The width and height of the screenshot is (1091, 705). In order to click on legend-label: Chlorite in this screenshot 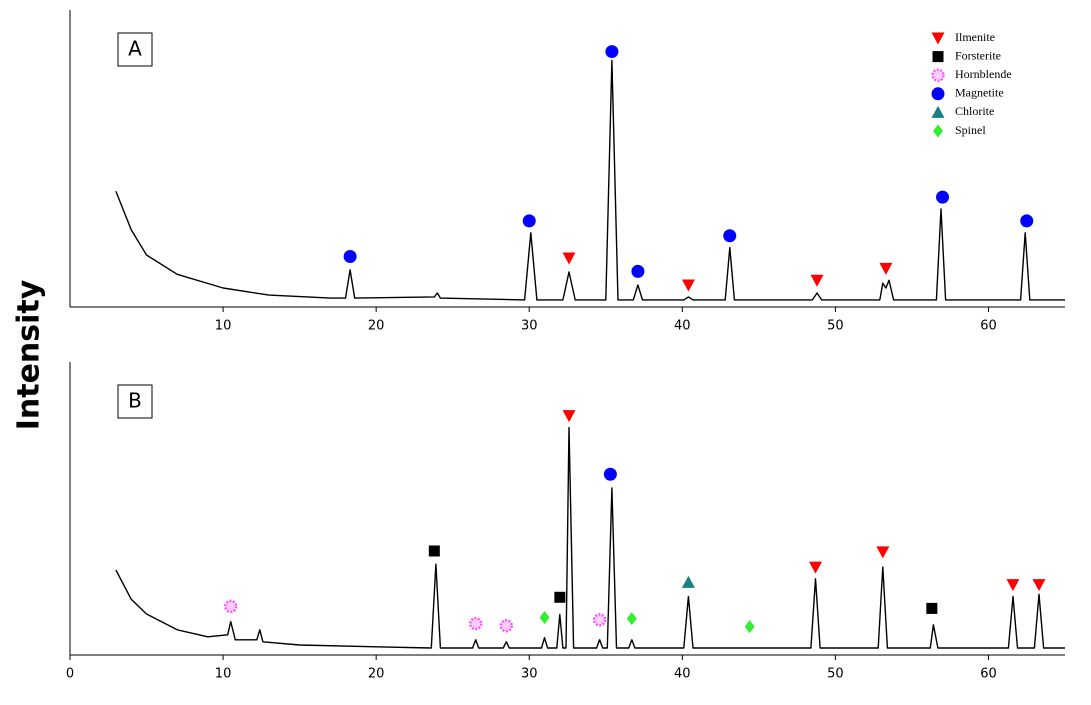, I will do `click(974, 111)`.